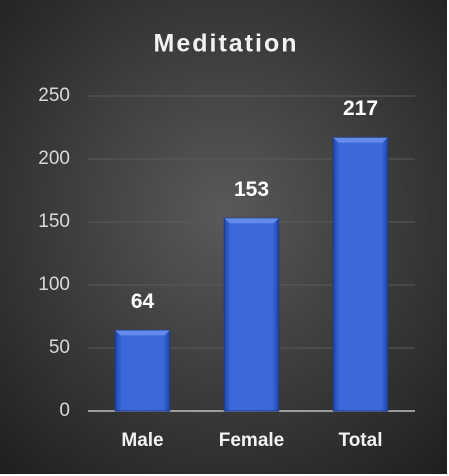 Image resolution: width=449 pixels, height=476 pixels. I want to click on data-label: 217, so click(360, 108).